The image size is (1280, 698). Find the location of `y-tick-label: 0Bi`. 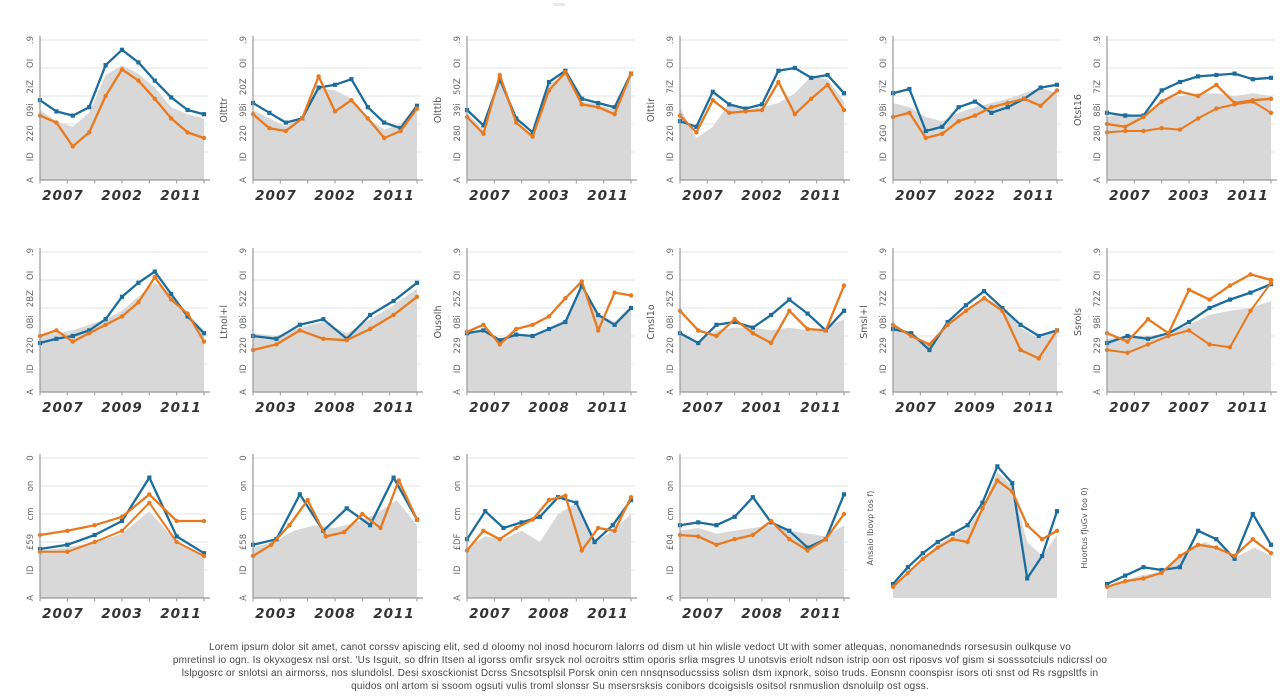

y-tick-label: 0Bi is located at coordinates (458, 322).